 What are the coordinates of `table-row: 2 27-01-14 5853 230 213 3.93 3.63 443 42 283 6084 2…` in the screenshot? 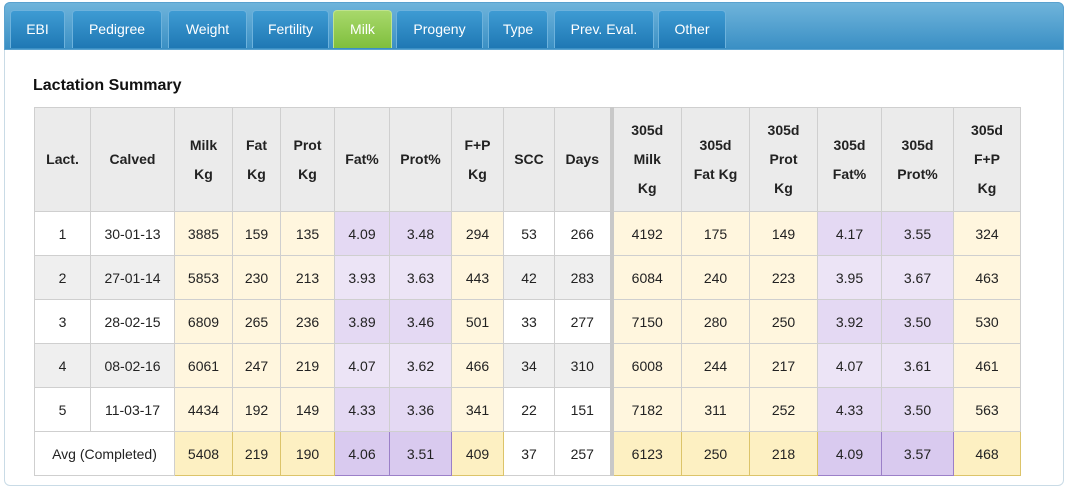 It's located at (527, 277).